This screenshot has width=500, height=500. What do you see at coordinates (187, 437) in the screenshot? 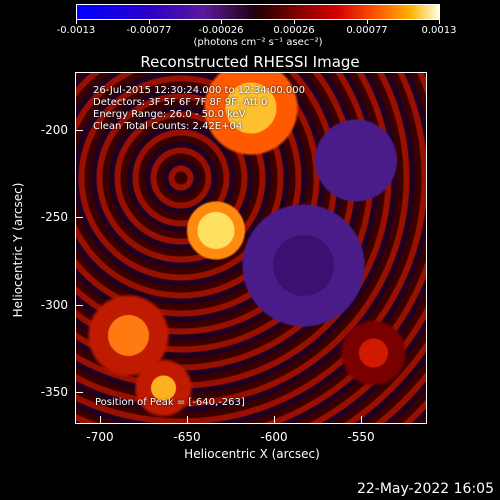
I see `x-tick-label: -650` at bounding box center [187, 437].